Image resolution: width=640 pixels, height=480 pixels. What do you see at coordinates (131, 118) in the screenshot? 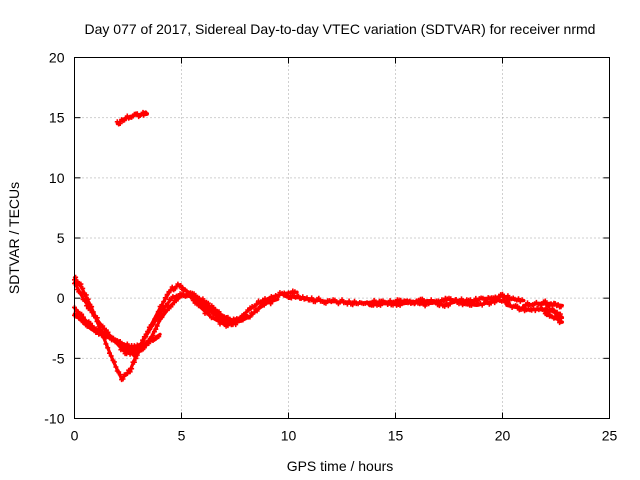
I see `series-track-k` at bounding box center [131, 118].